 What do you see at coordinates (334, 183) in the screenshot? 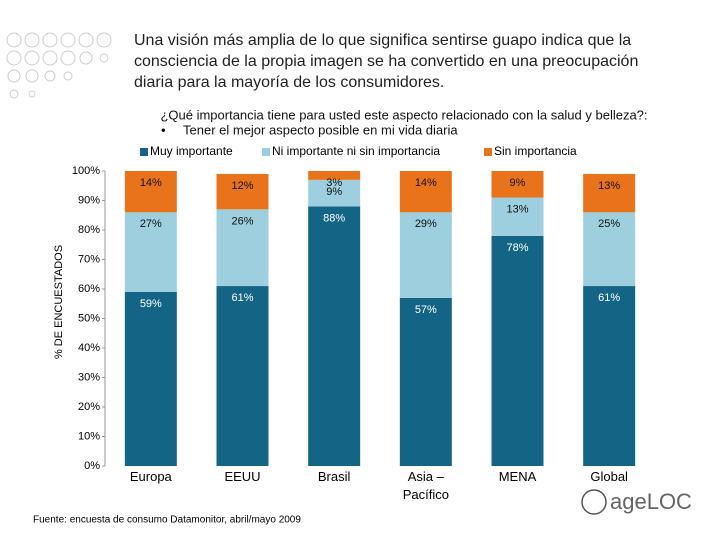
I see `value-label: 3%` at bounding box center [334, 183].